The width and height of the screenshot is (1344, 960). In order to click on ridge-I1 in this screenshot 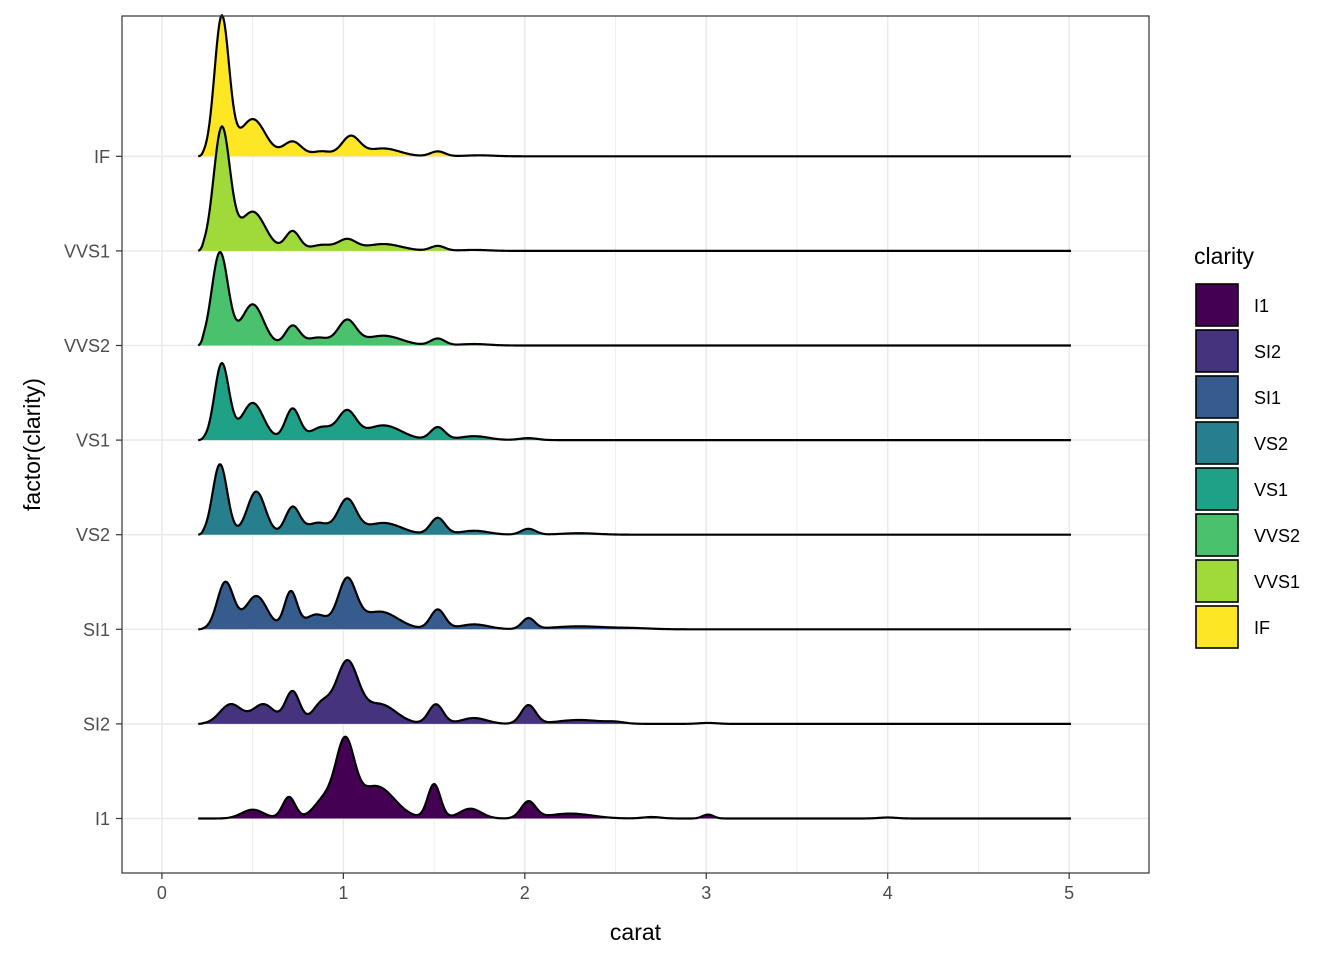, I will do `click(634, 777)`.